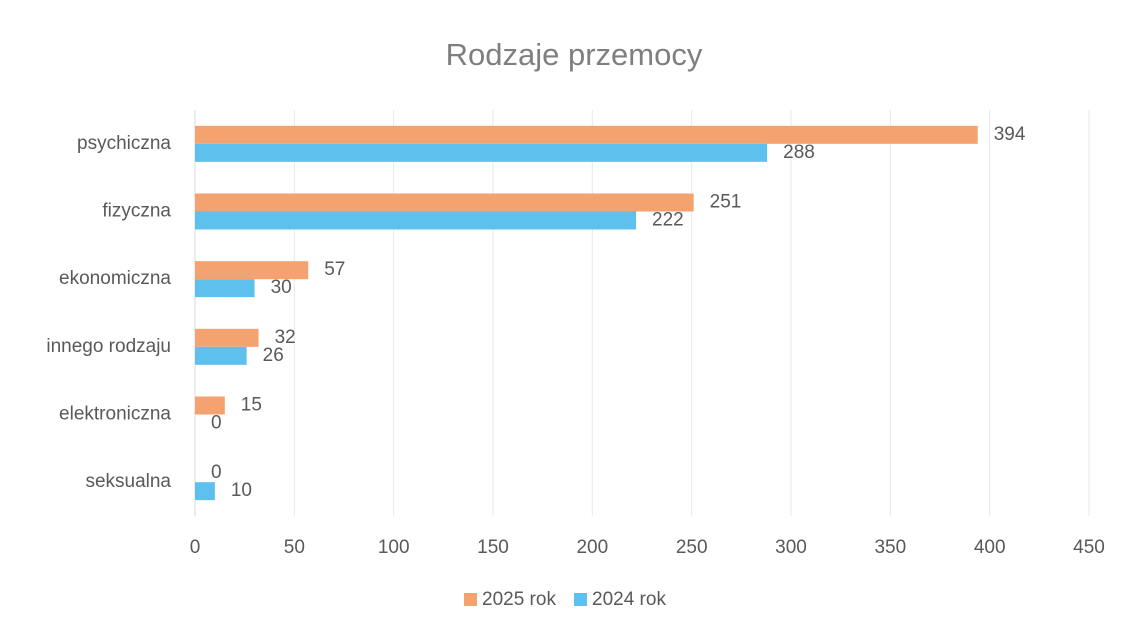 Image resolution: width=1126 pixels, height=633 pixels. I want to click on x-tick-label: 250, so click(692, 547).